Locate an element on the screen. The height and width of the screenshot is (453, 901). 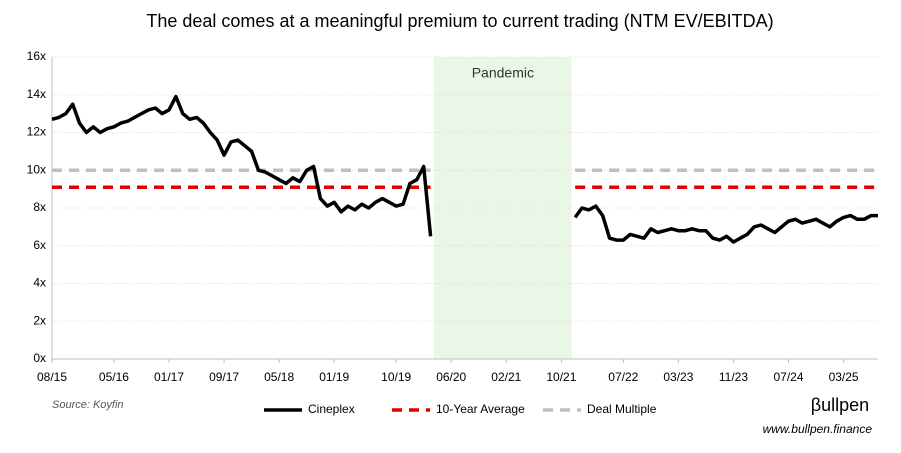
y-tick-label: 2x is located at coordinates (39, 320).